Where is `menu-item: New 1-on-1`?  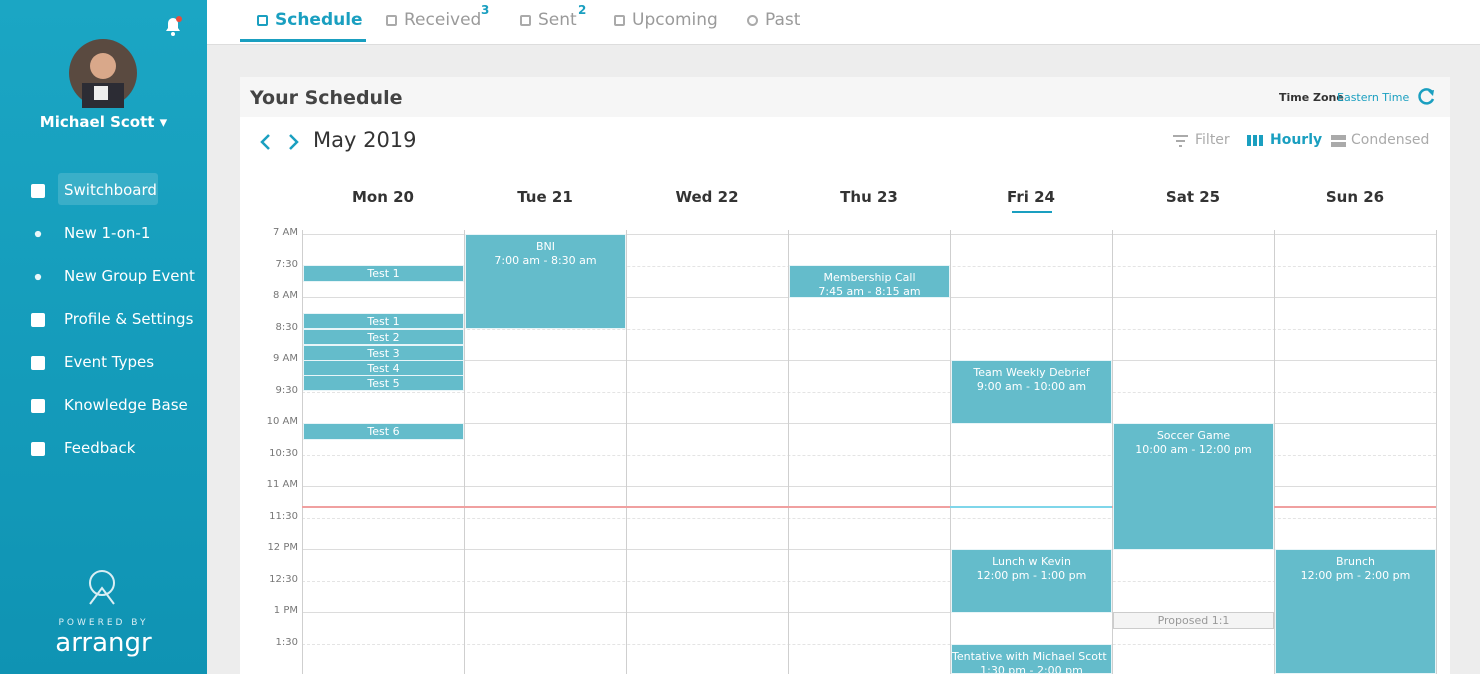 menu-item: New 1-on-1 is located at coordinates (107, 233).